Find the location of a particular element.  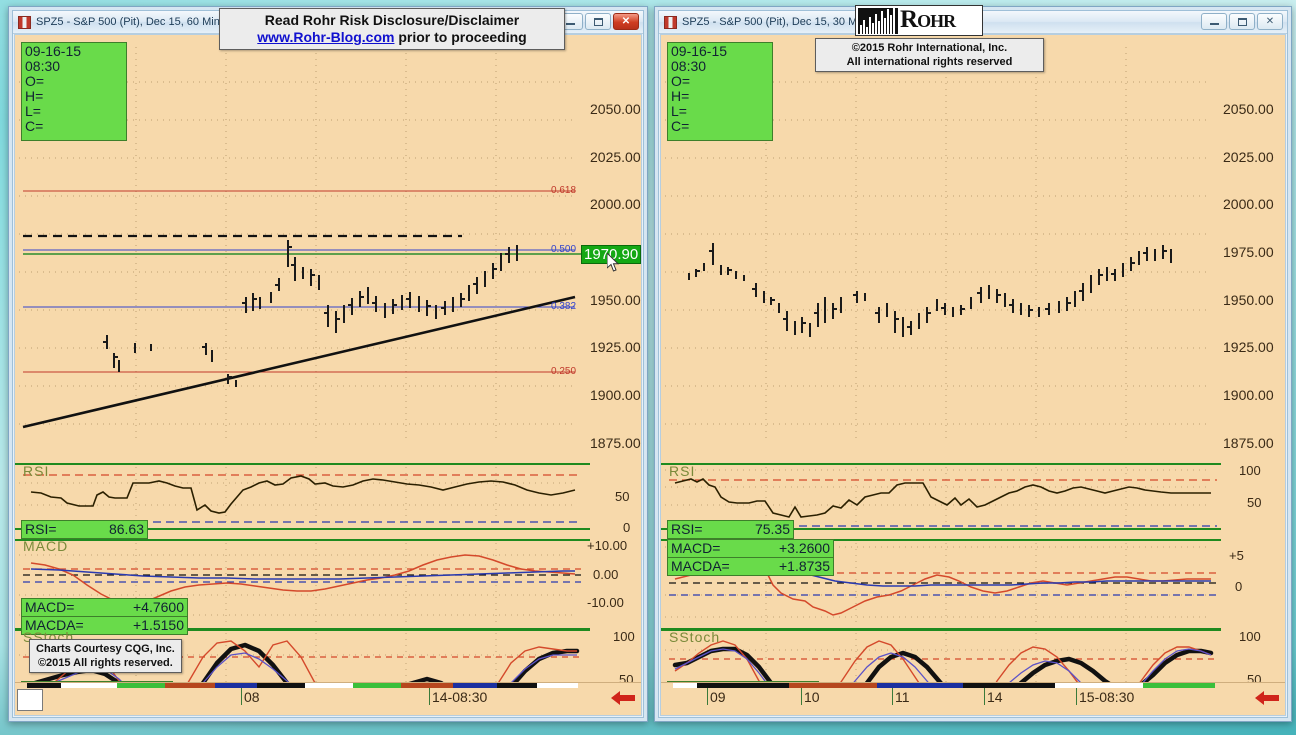

macd-value-box-left: MACD= +4.7600 is located at coordinates (104, 607).